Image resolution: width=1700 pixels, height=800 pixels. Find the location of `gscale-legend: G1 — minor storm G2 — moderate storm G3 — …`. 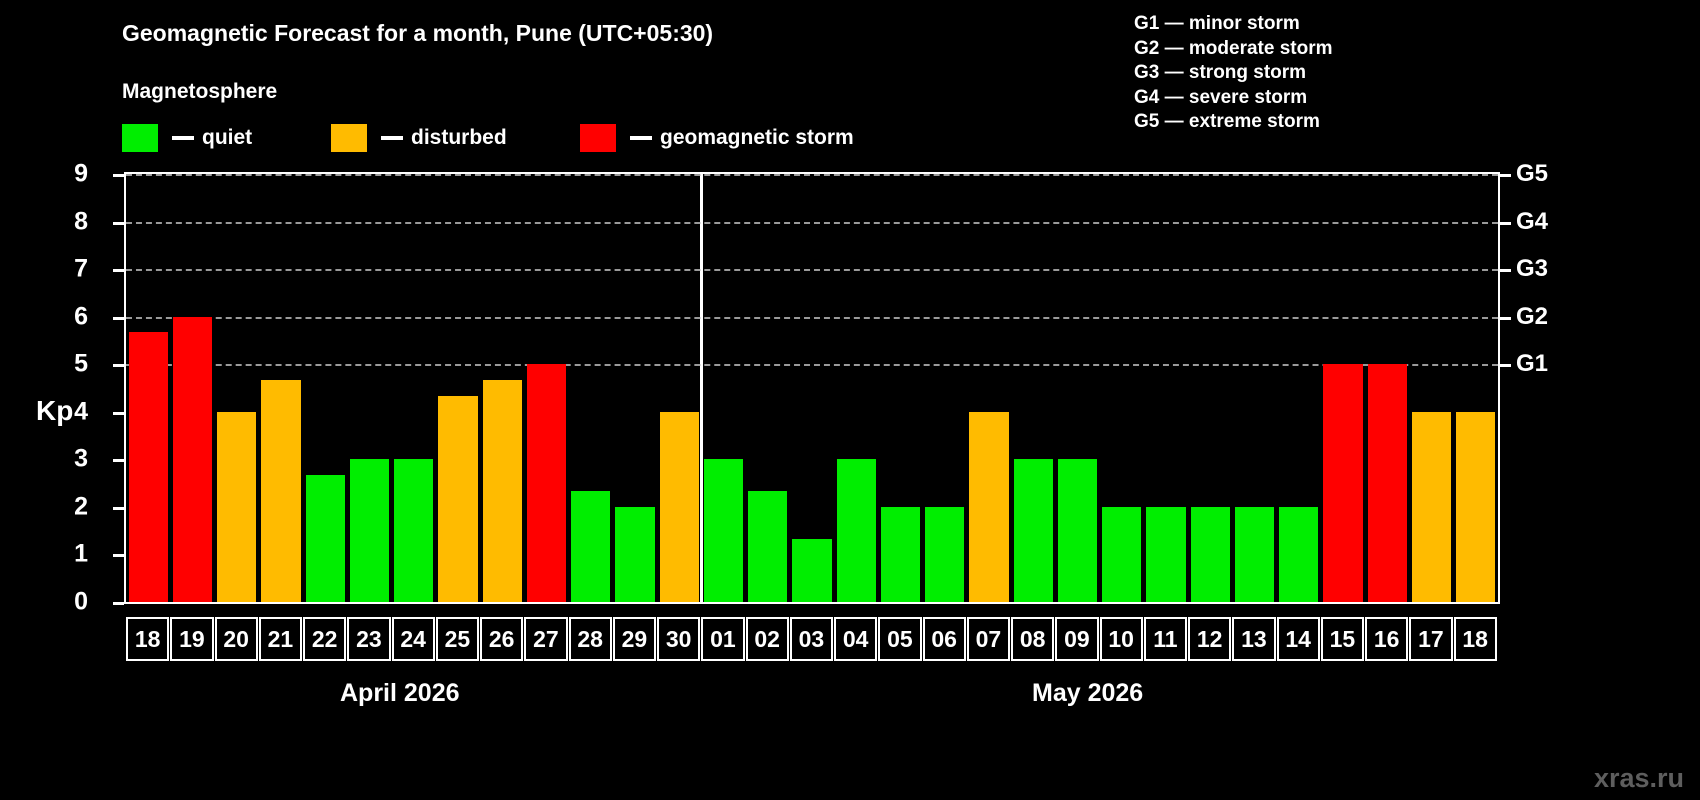

gscale-legend: G1 — minor storm G2 — moderate storm G3 — … is located at coordinates (1233, 73).